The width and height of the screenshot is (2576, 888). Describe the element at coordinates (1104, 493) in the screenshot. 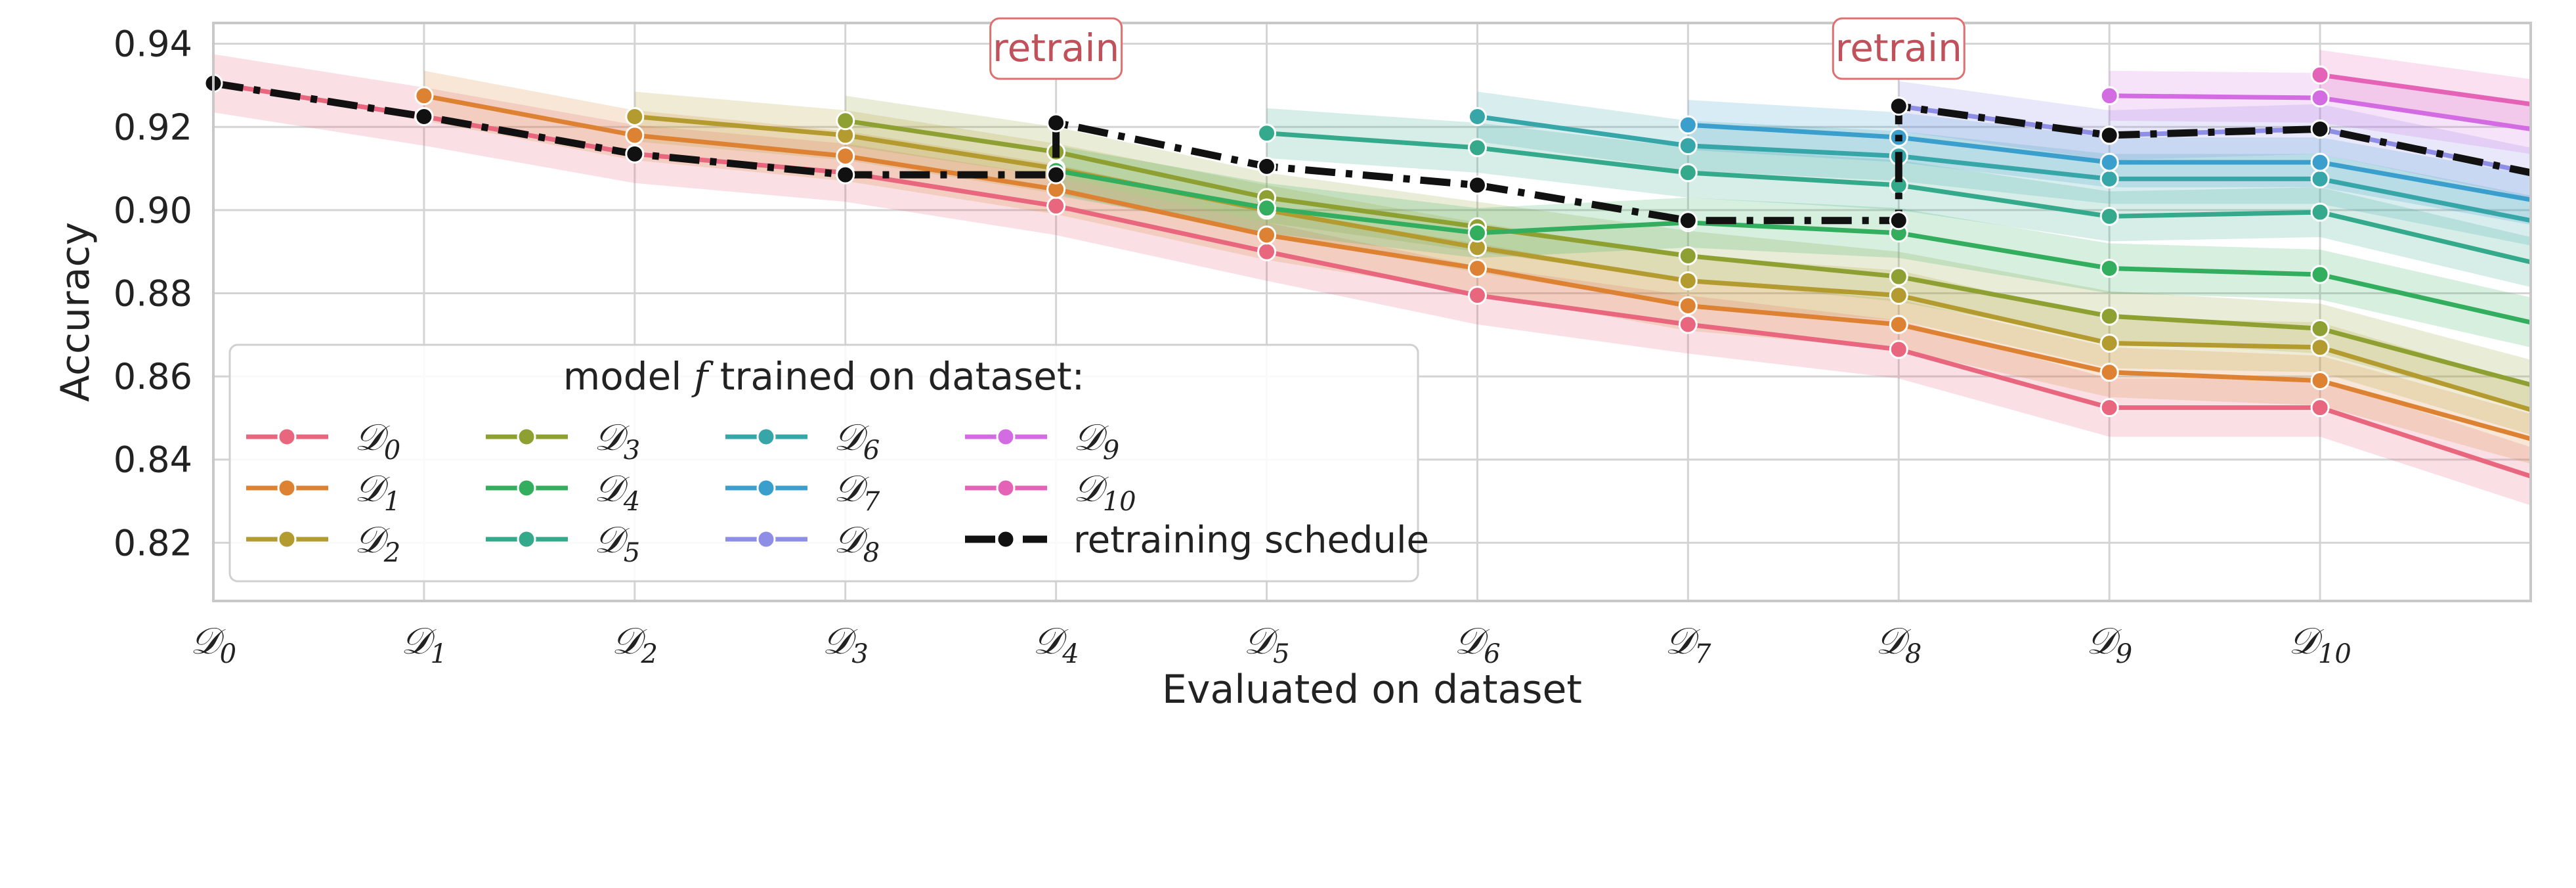

I see `legend-label: 𝒟10` at that location.